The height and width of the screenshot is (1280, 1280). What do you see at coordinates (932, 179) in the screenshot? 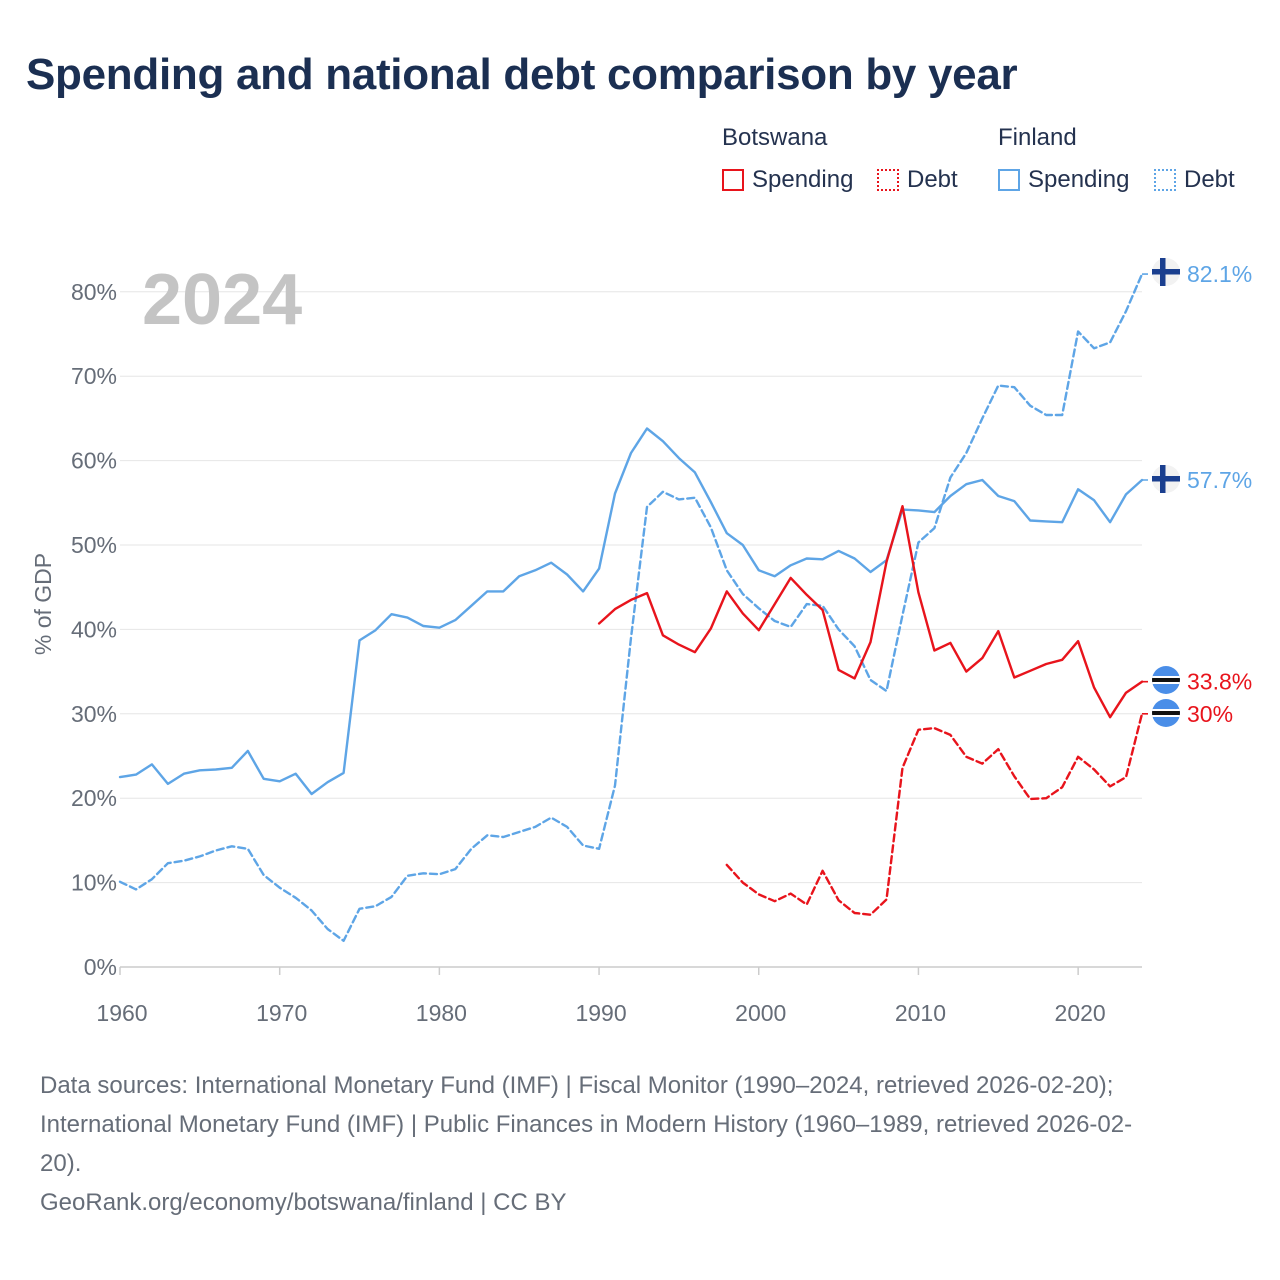
I see `legend-label-botswana-debt: Debt` at bounding box center [932, 179].